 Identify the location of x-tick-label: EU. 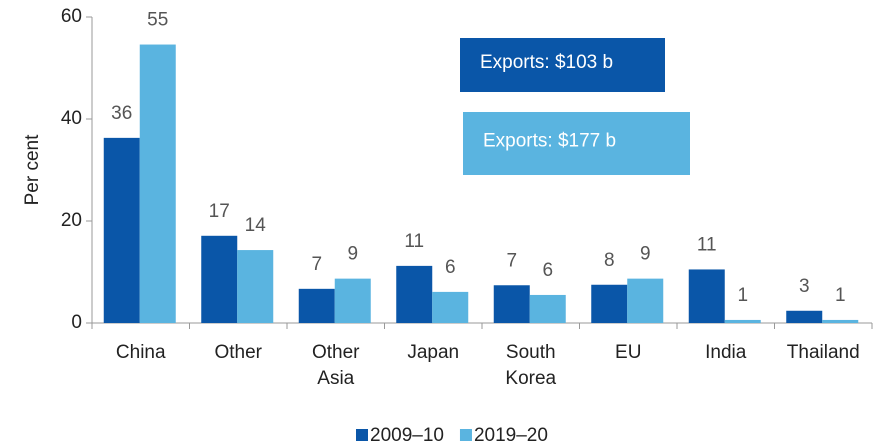
(628, 352).